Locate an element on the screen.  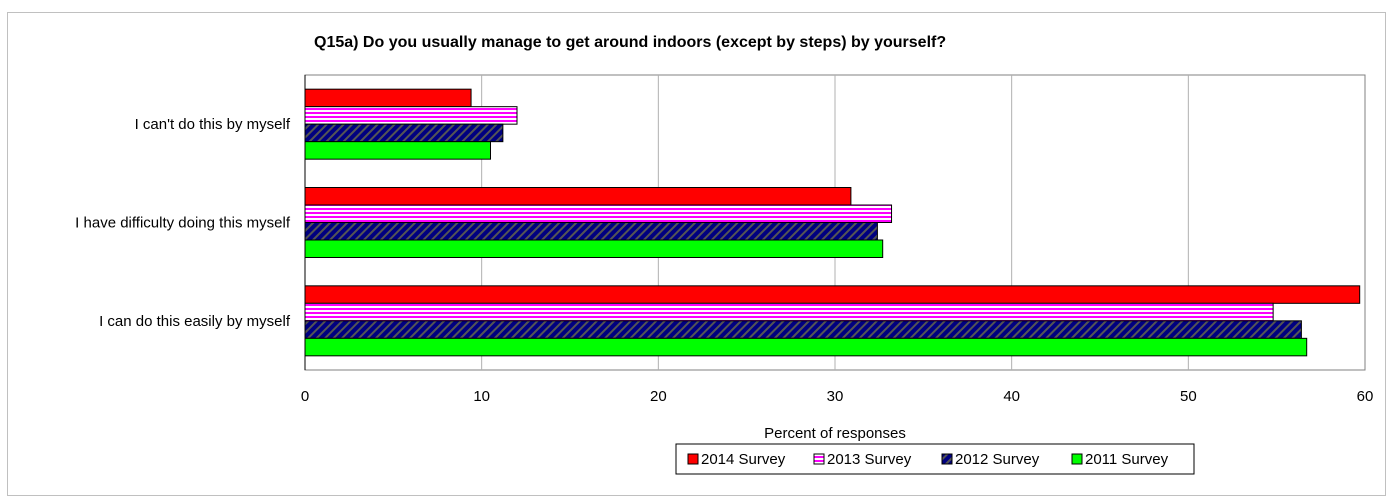
legend-label: 2012 Survey is located at coordinates (997, 459).